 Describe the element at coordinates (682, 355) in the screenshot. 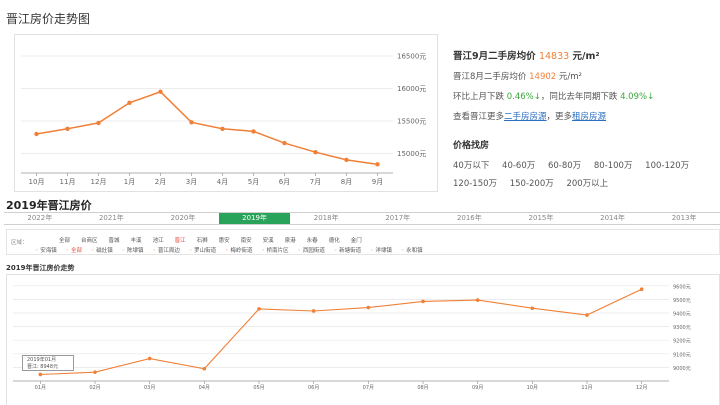

I see `y-tick-label: 9100元` at that location.